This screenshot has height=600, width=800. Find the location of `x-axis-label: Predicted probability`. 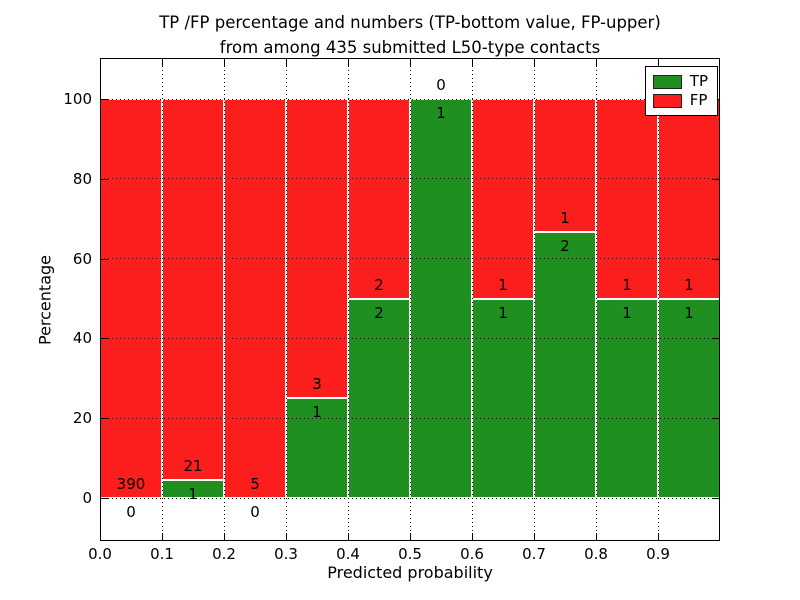

x-axis-label: Predicted probability is located at coordinates (410, 572).